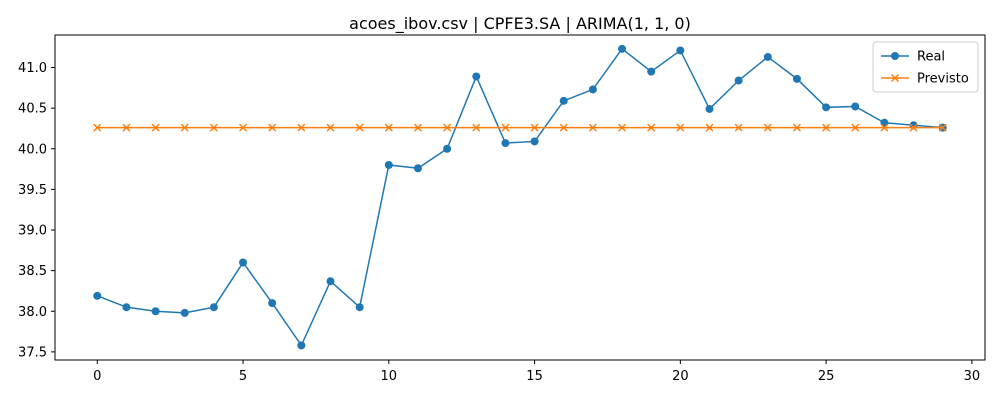 The height and width of the screenshot is (400, 1000). What do you see at coordinates (389, 376) in the screenshot?
I see `x-tick-label: 10` at bounding box center [389, 376].